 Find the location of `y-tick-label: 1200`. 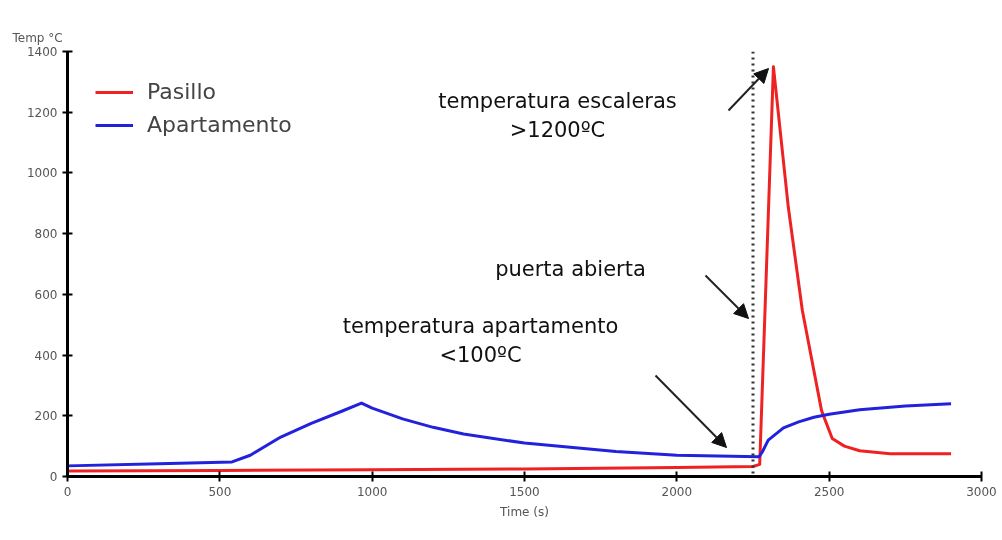

y-tick-label: 1200 is located at coordinates (42, 112).